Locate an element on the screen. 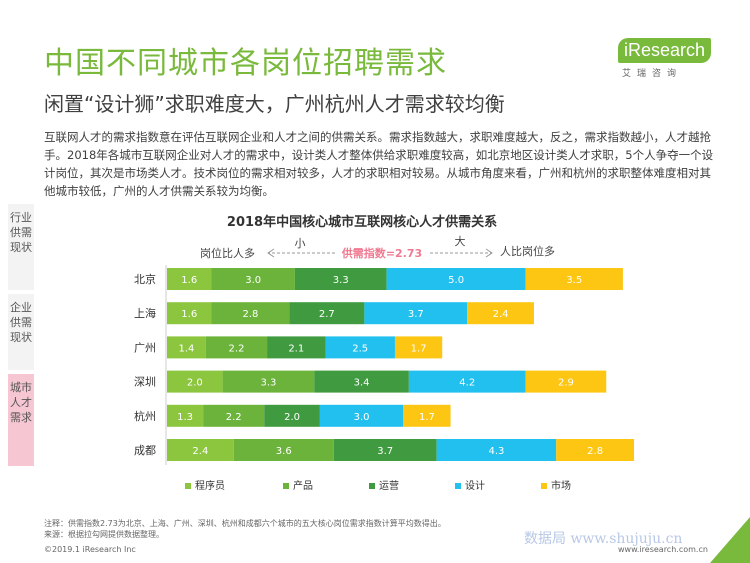 The width and height of the screenshot is (750, 563). legend-label: 产品 is located at coordinates (303, 485).